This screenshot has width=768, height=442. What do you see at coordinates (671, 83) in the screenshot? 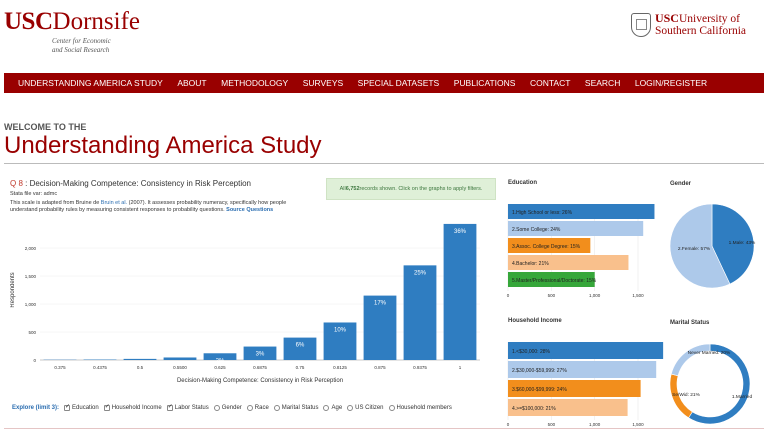
I see `nav-item-login: LOGIN/REGISTER` at bounding box center [671, 83].